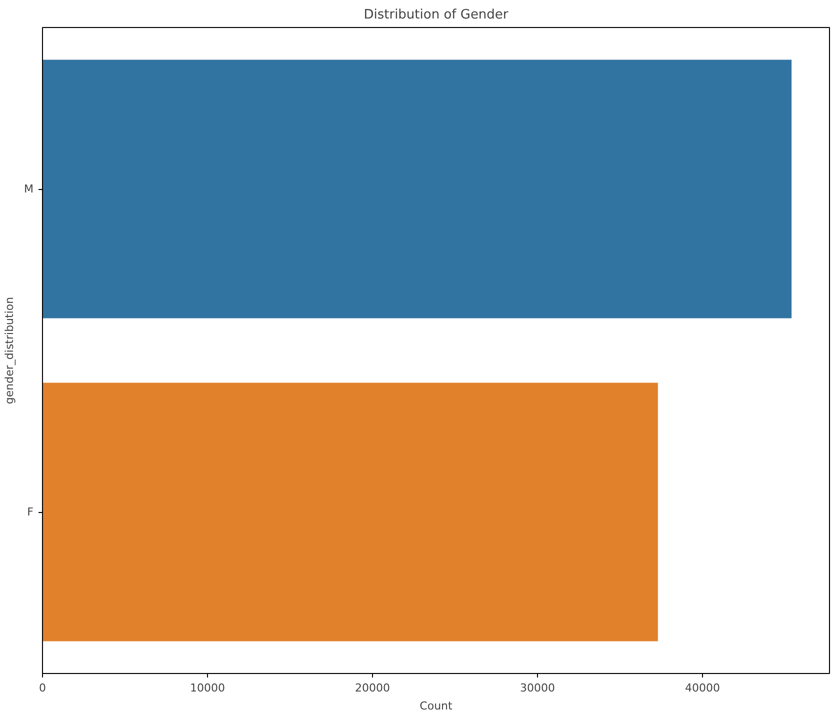  I want to click on x-tick-label: 30000, so click(537, 688).